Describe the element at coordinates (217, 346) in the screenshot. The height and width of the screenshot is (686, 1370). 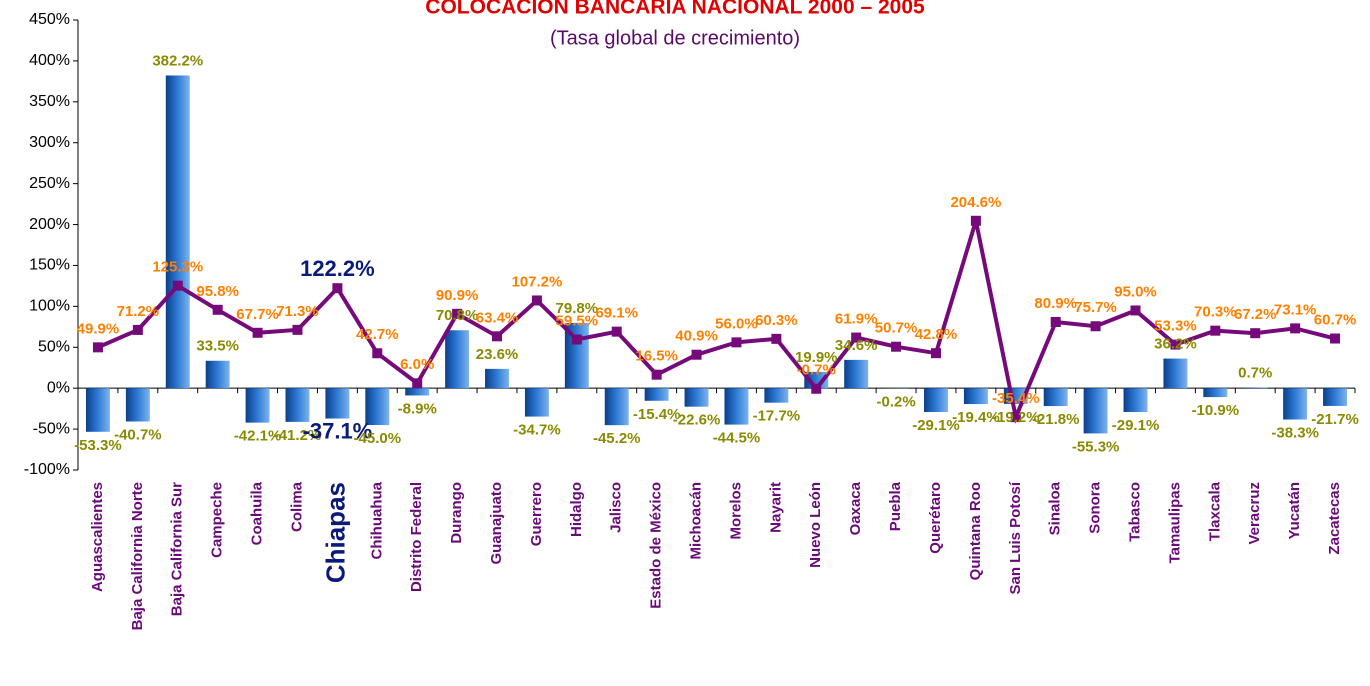
I see `data-label: 33.5%` at that location.